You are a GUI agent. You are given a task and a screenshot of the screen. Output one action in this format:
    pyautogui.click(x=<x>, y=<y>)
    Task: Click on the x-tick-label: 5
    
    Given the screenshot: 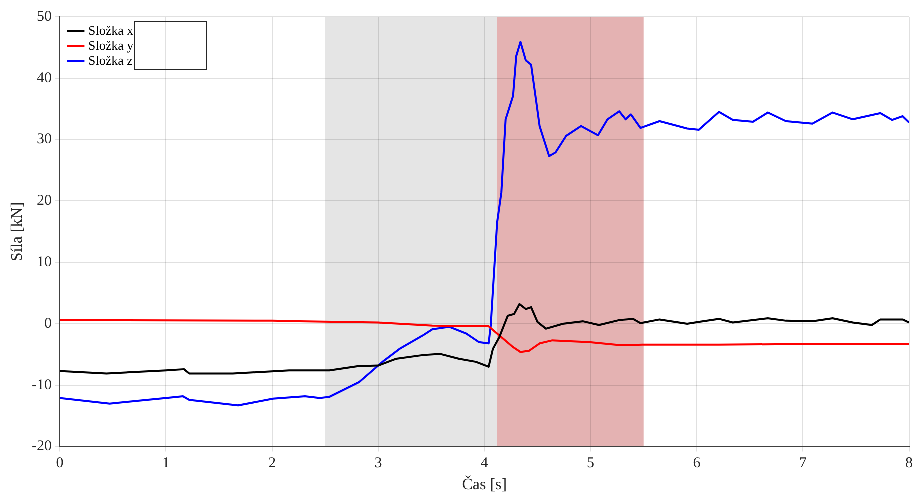 What is the action you would take?
    pyautogui.click(x=591, y=464)
    